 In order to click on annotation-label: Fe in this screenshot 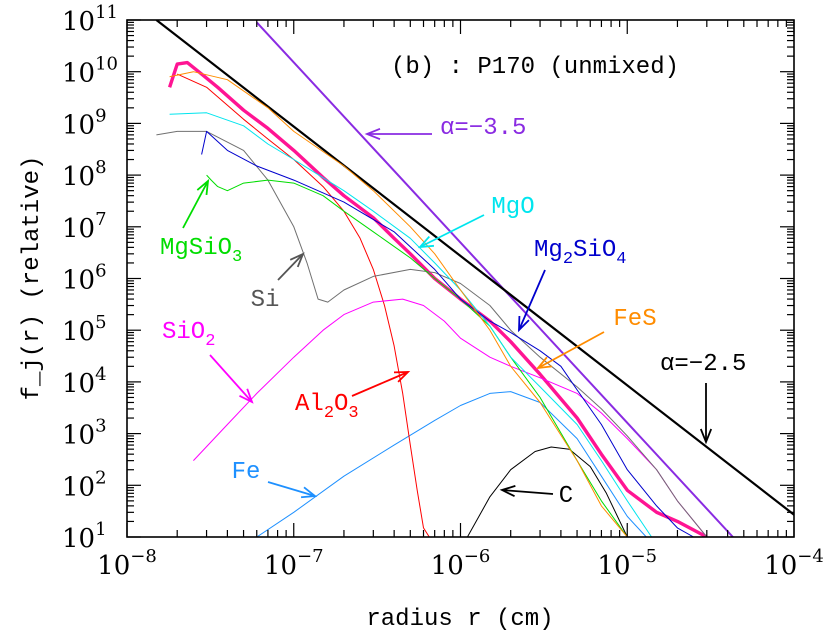, I will do `click(246, 472)`.